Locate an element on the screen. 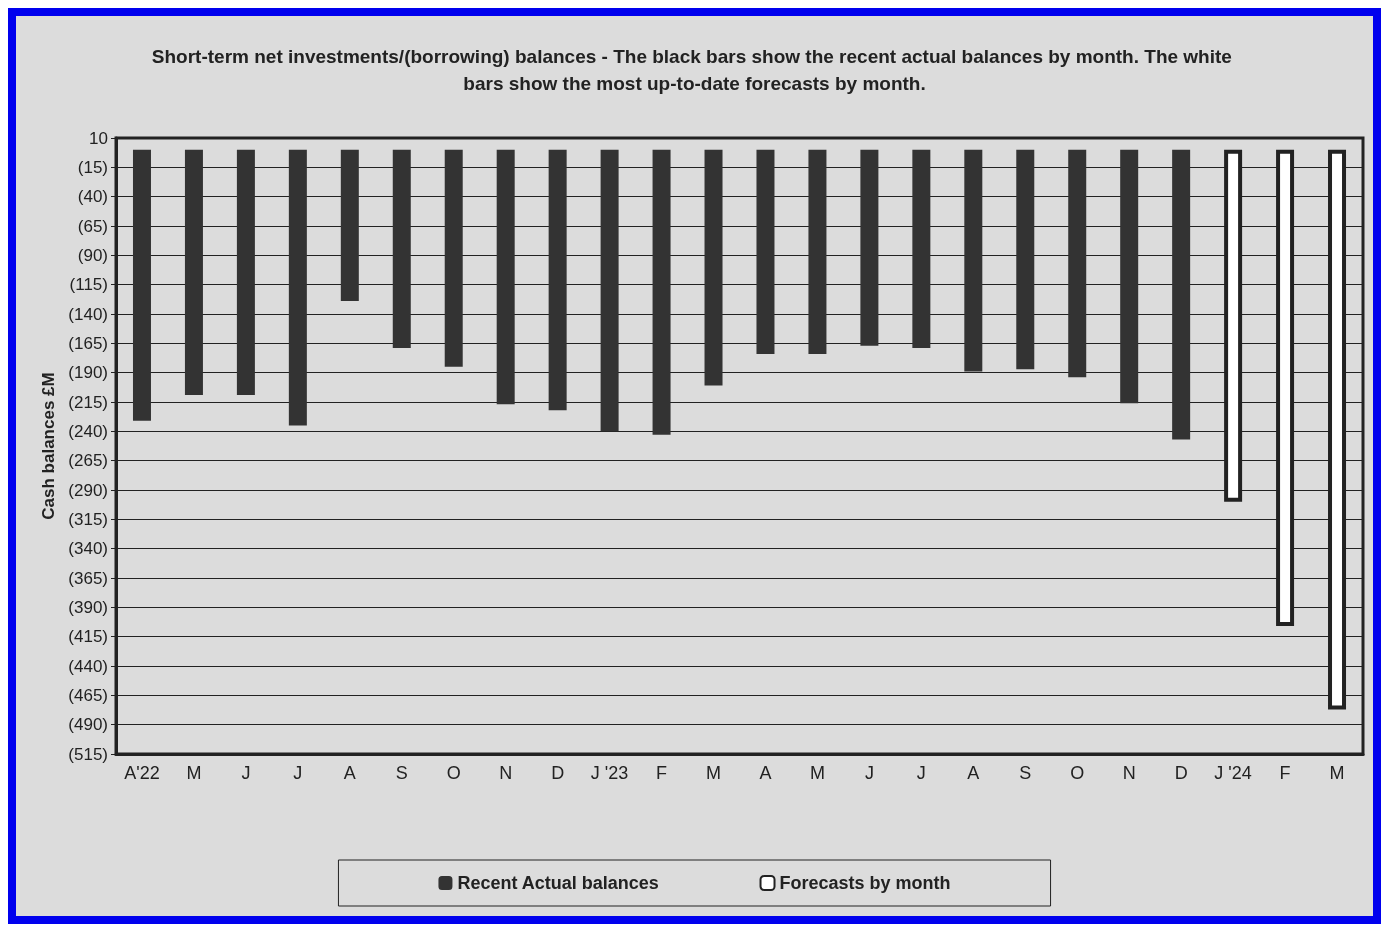 The width and height of the screenshot is (1389, 932). chart-title: Short-term net investments/(borrowing) balances - The black bars show the recent actual balances by month. The white bars show the most up-to-date forecasts by month. is located at coordinates (694, 70).